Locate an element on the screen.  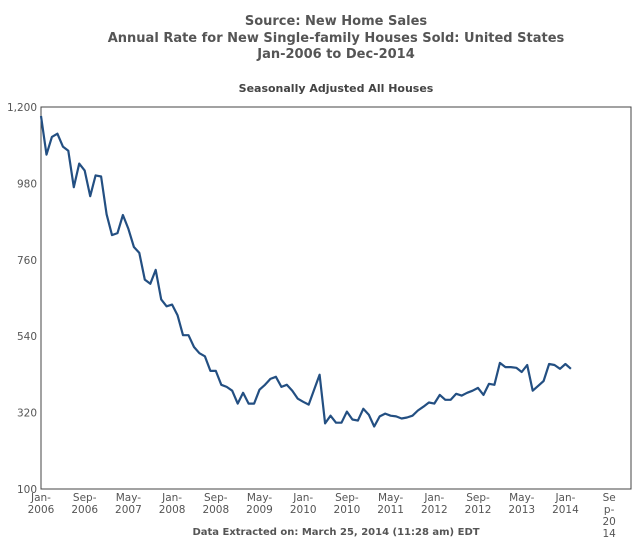
x-tick-label-line: 2007 is located at coordinates (128, 510).